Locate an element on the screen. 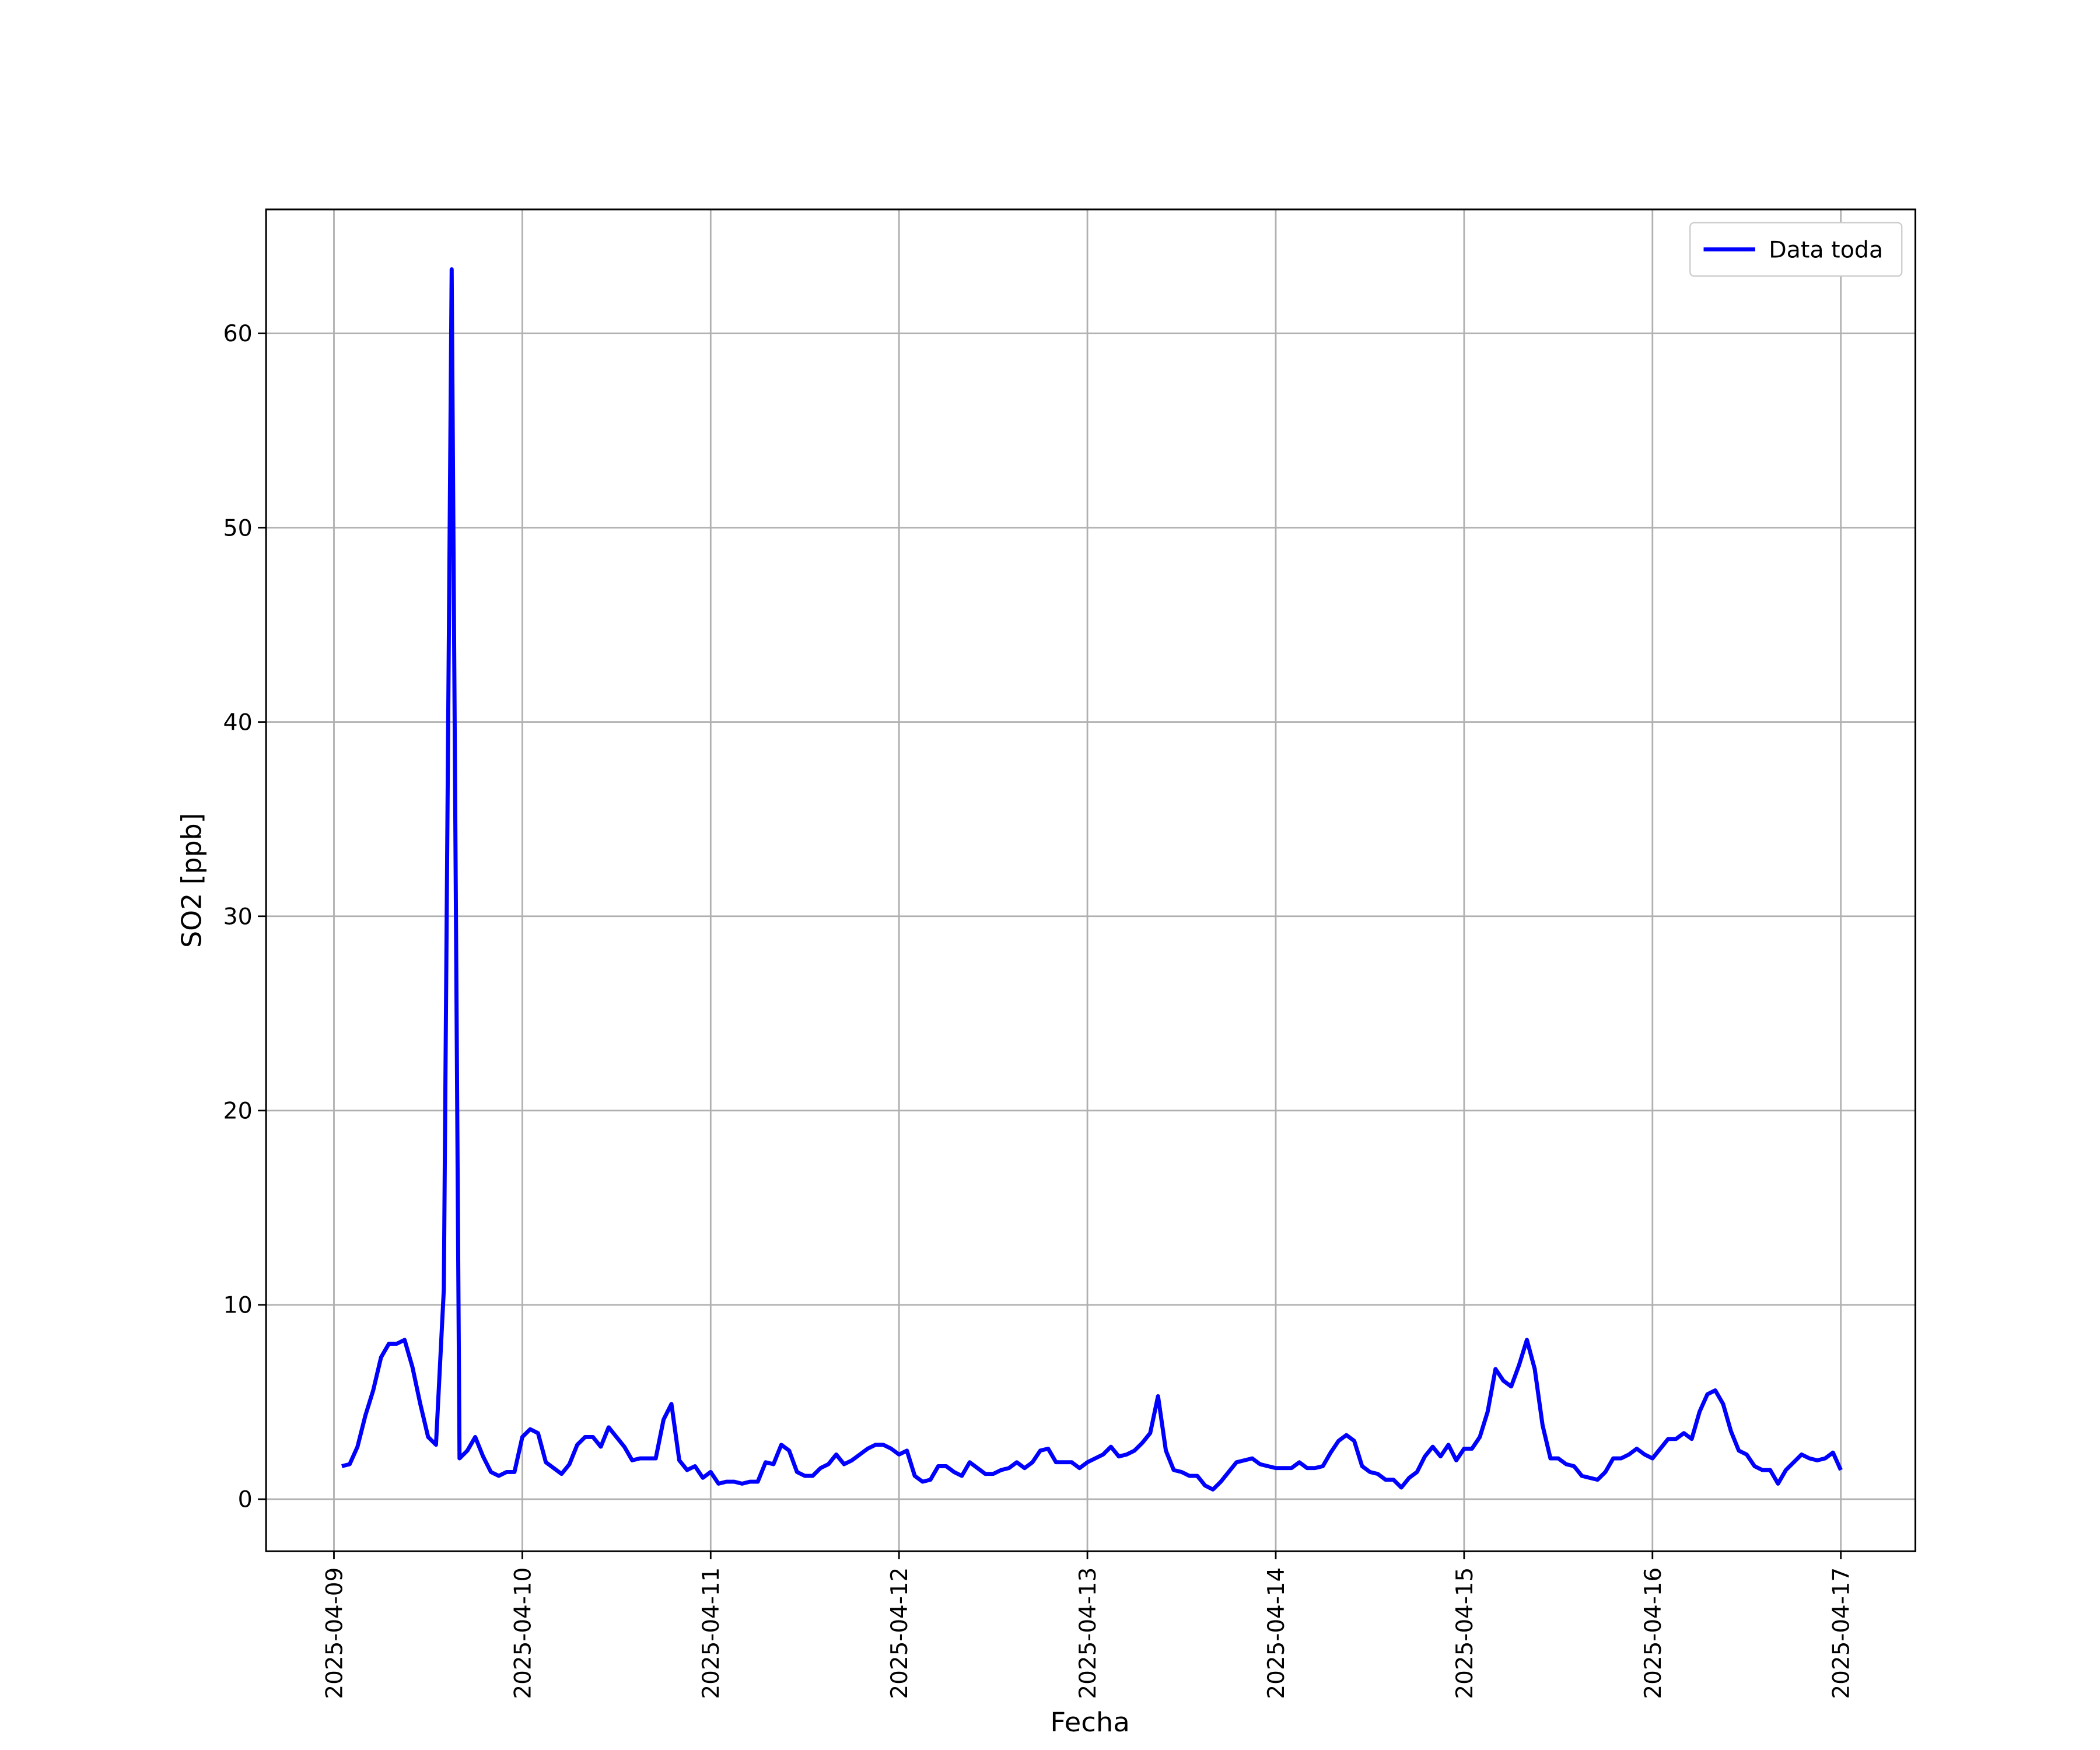 Image resolution: width=2100 pixels, height=1750 pixels. y-axis-label: SO2 [ppb] is located at coordinates (191, 880).